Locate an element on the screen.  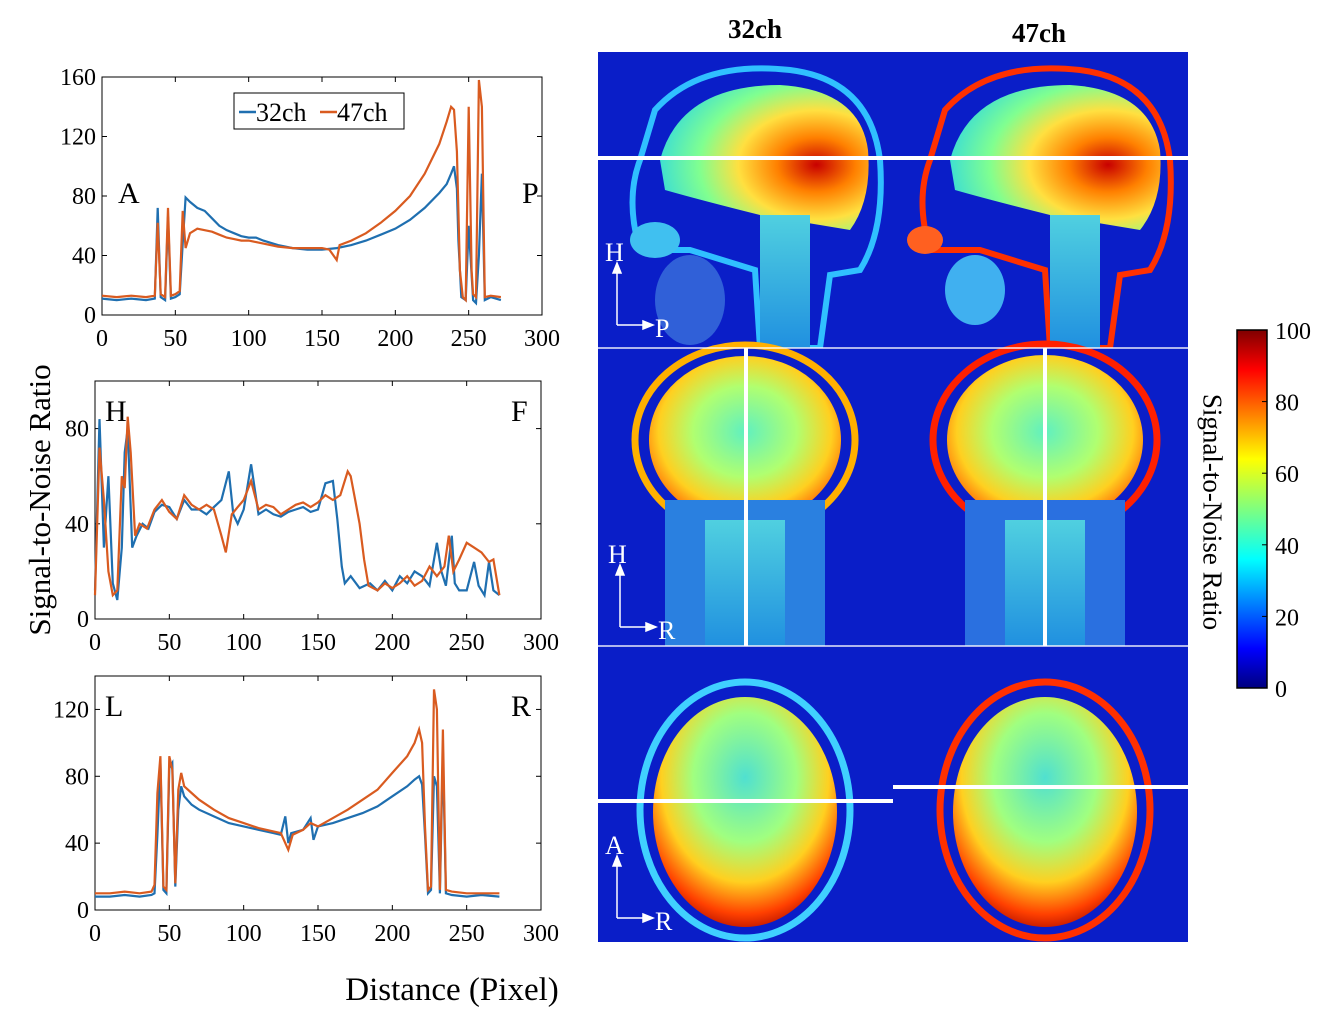
shared-x-axis-label: Distance (Pixel) is located at coordinates (452, 990).